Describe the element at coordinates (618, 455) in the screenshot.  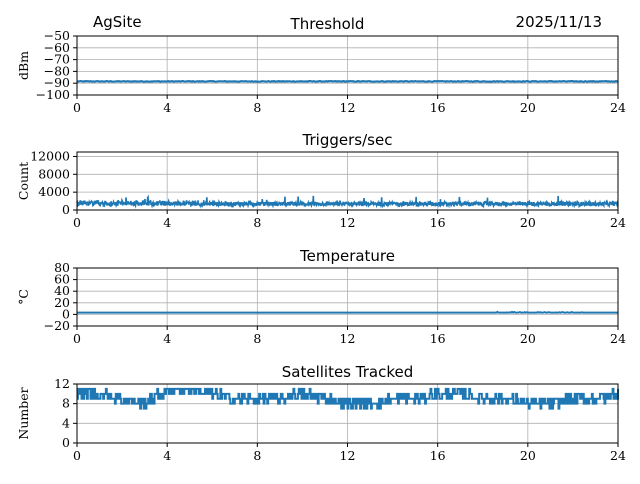
I see `satellites-xtick-label-6: 24` at that location.